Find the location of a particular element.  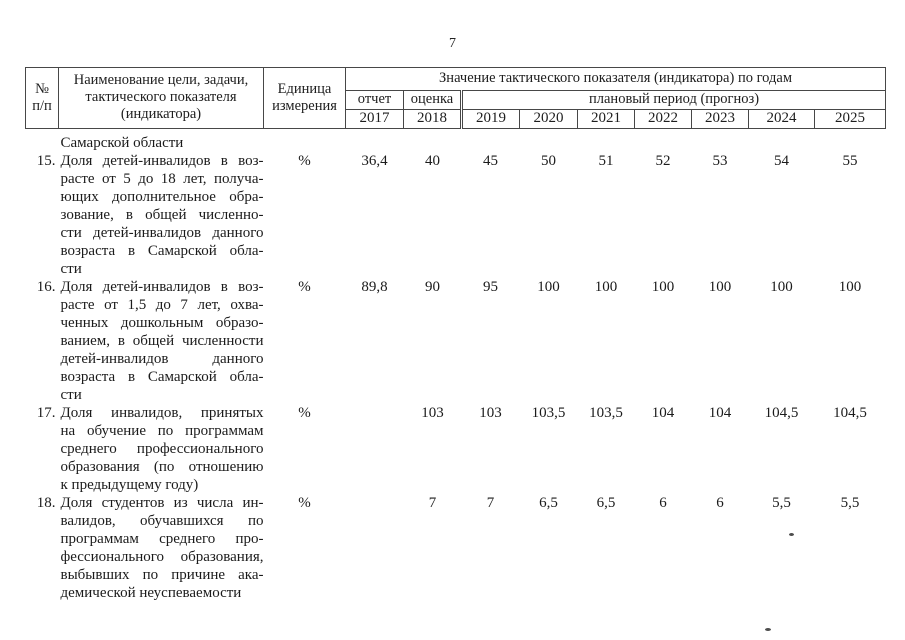

indicator-name-line: ченных дошкольным образо- is located at coordinates (162, 322).